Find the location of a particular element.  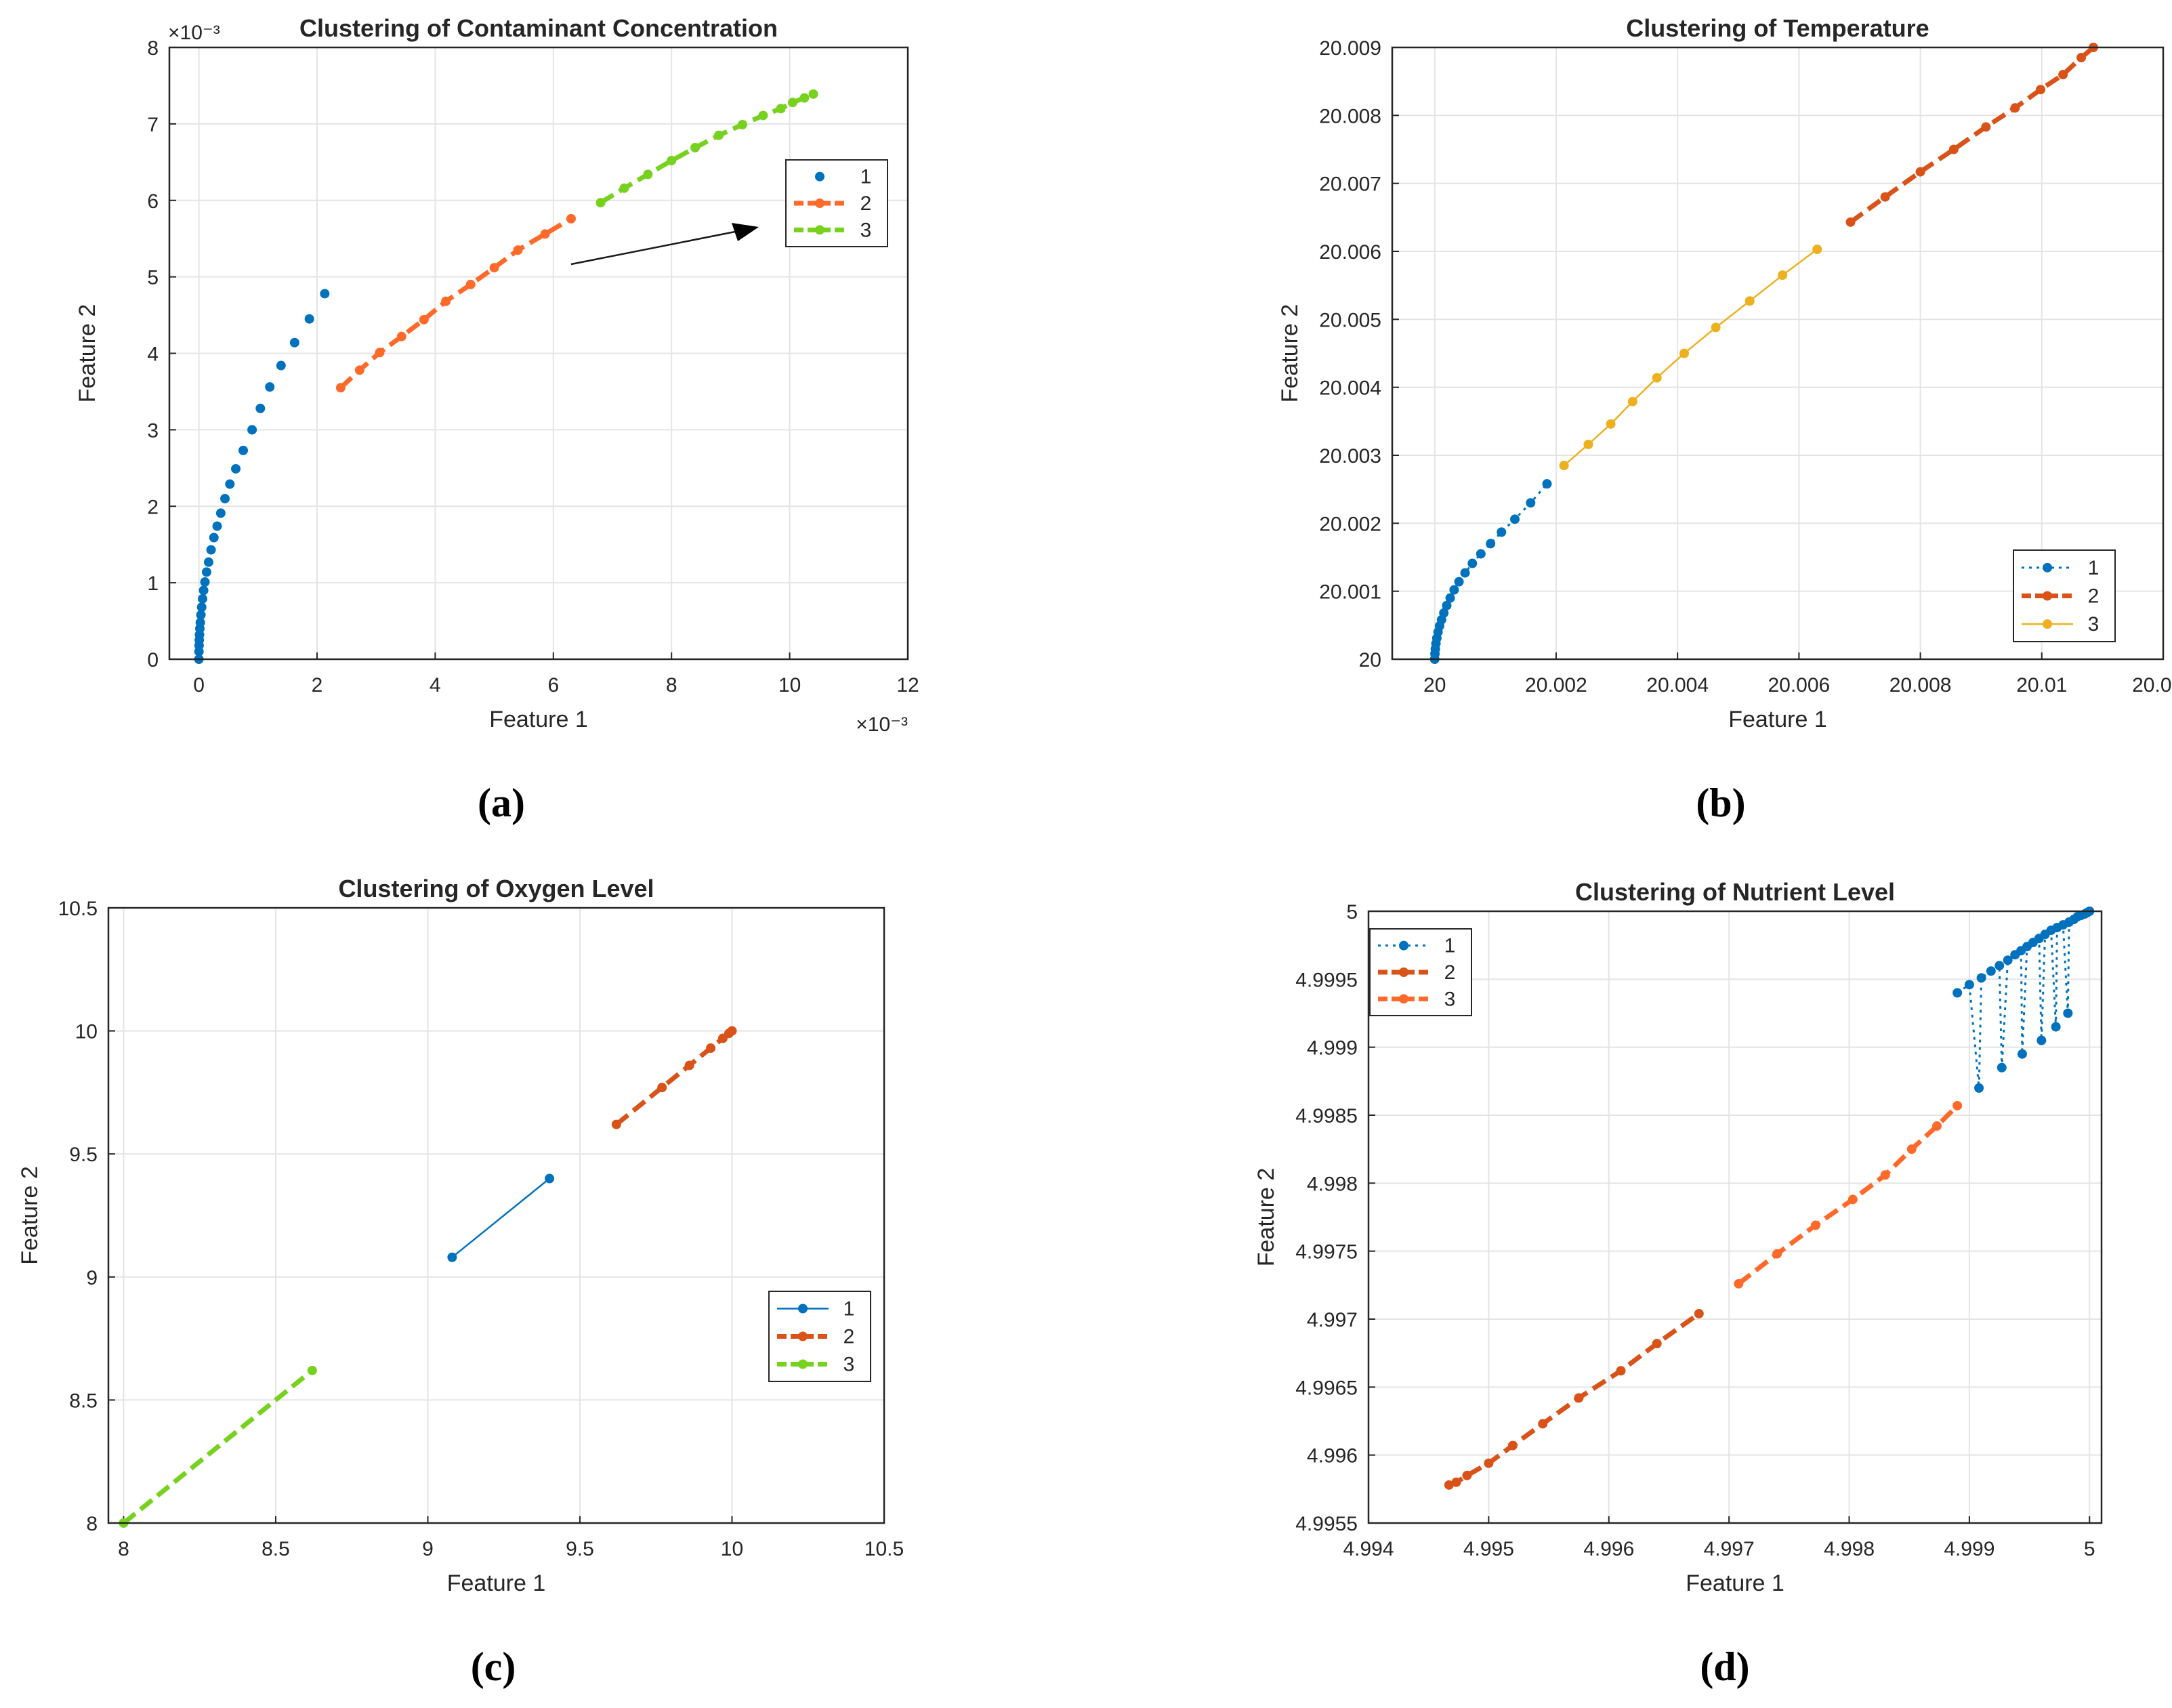

y-tick-label: 10.5 is located at coordinates (78, 909).